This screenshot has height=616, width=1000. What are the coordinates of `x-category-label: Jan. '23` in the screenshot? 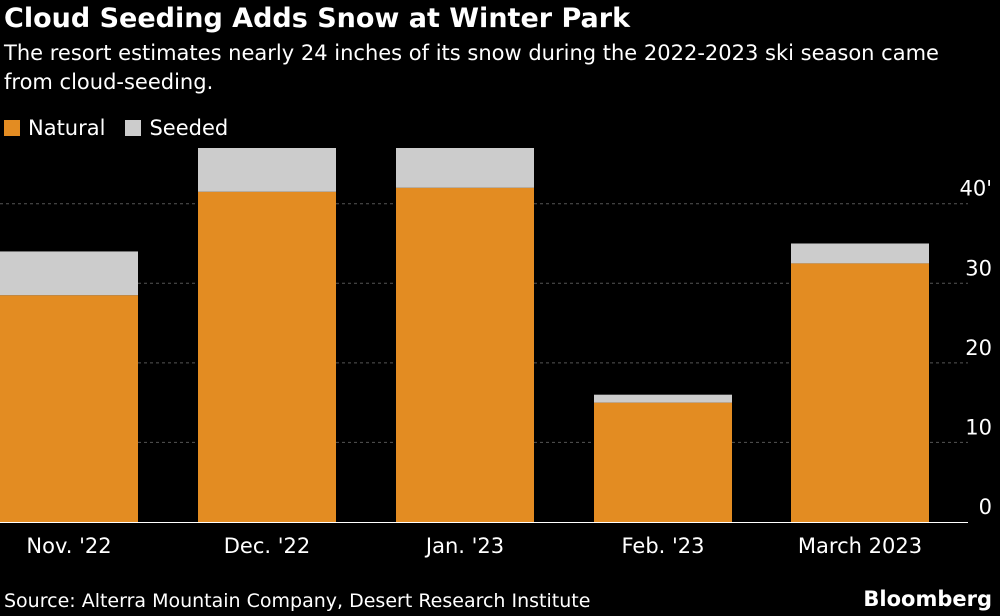 It's located at (464, 546).